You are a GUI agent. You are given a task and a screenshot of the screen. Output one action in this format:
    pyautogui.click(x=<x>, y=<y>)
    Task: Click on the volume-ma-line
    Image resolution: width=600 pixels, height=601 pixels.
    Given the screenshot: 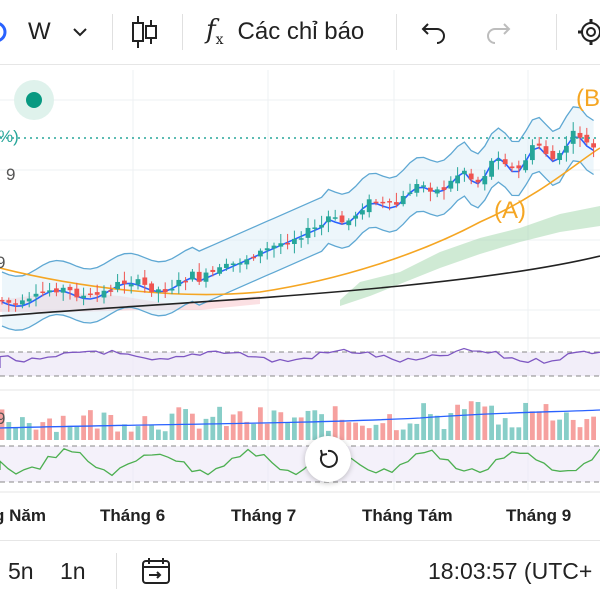 What is the action you would take?
    pyautogui.click(x=300, y=419)
    